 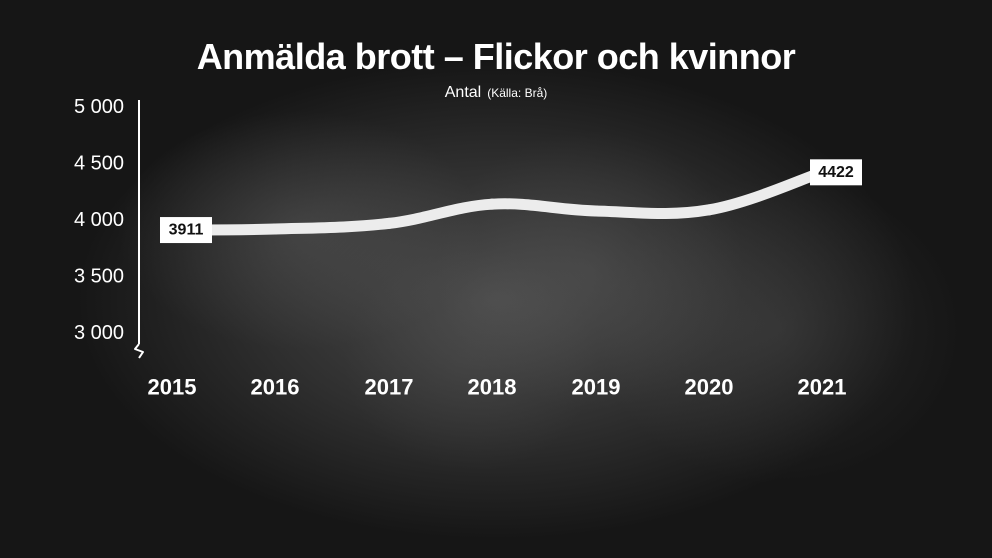 What do you see at coordinates (596, 211) in the screenshot?
I see `data-point-2019` at bounding box center [596, 211].